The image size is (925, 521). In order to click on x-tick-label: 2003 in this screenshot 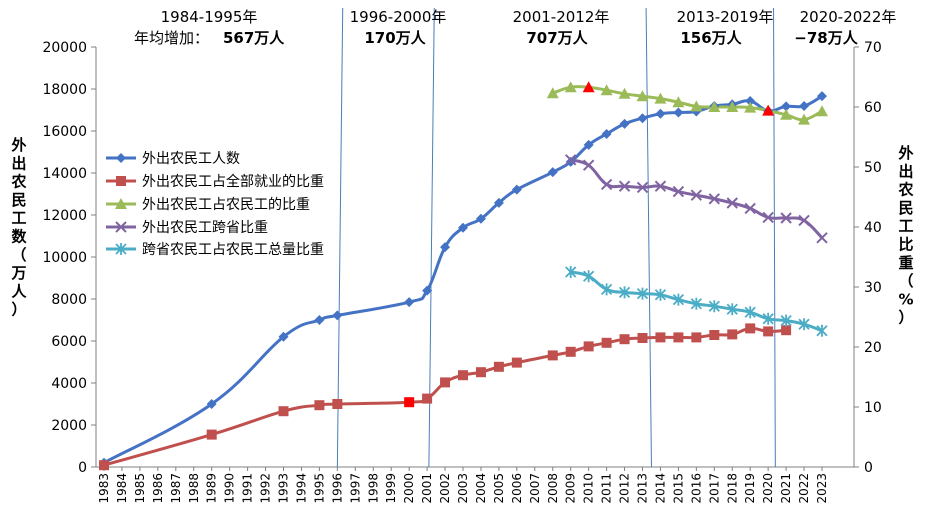, I will do `click(463, 488)`.